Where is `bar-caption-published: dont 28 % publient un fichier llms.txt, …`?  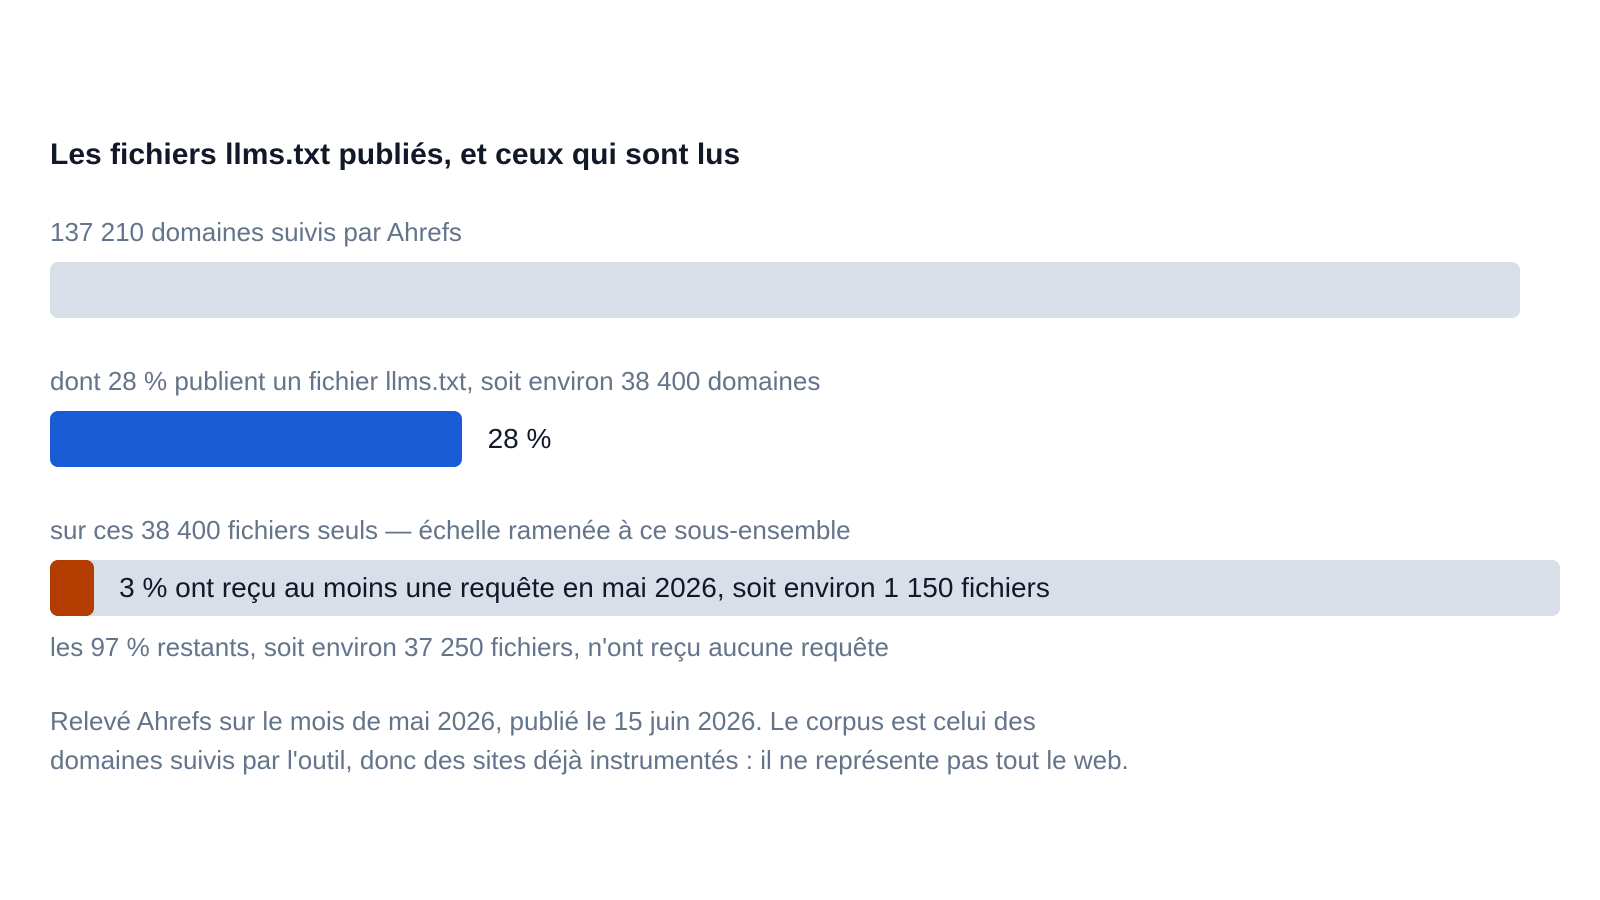
bar-caption-published: dont 28 % publient un fichier llms.txt, … is located at coordinates (435, 381).